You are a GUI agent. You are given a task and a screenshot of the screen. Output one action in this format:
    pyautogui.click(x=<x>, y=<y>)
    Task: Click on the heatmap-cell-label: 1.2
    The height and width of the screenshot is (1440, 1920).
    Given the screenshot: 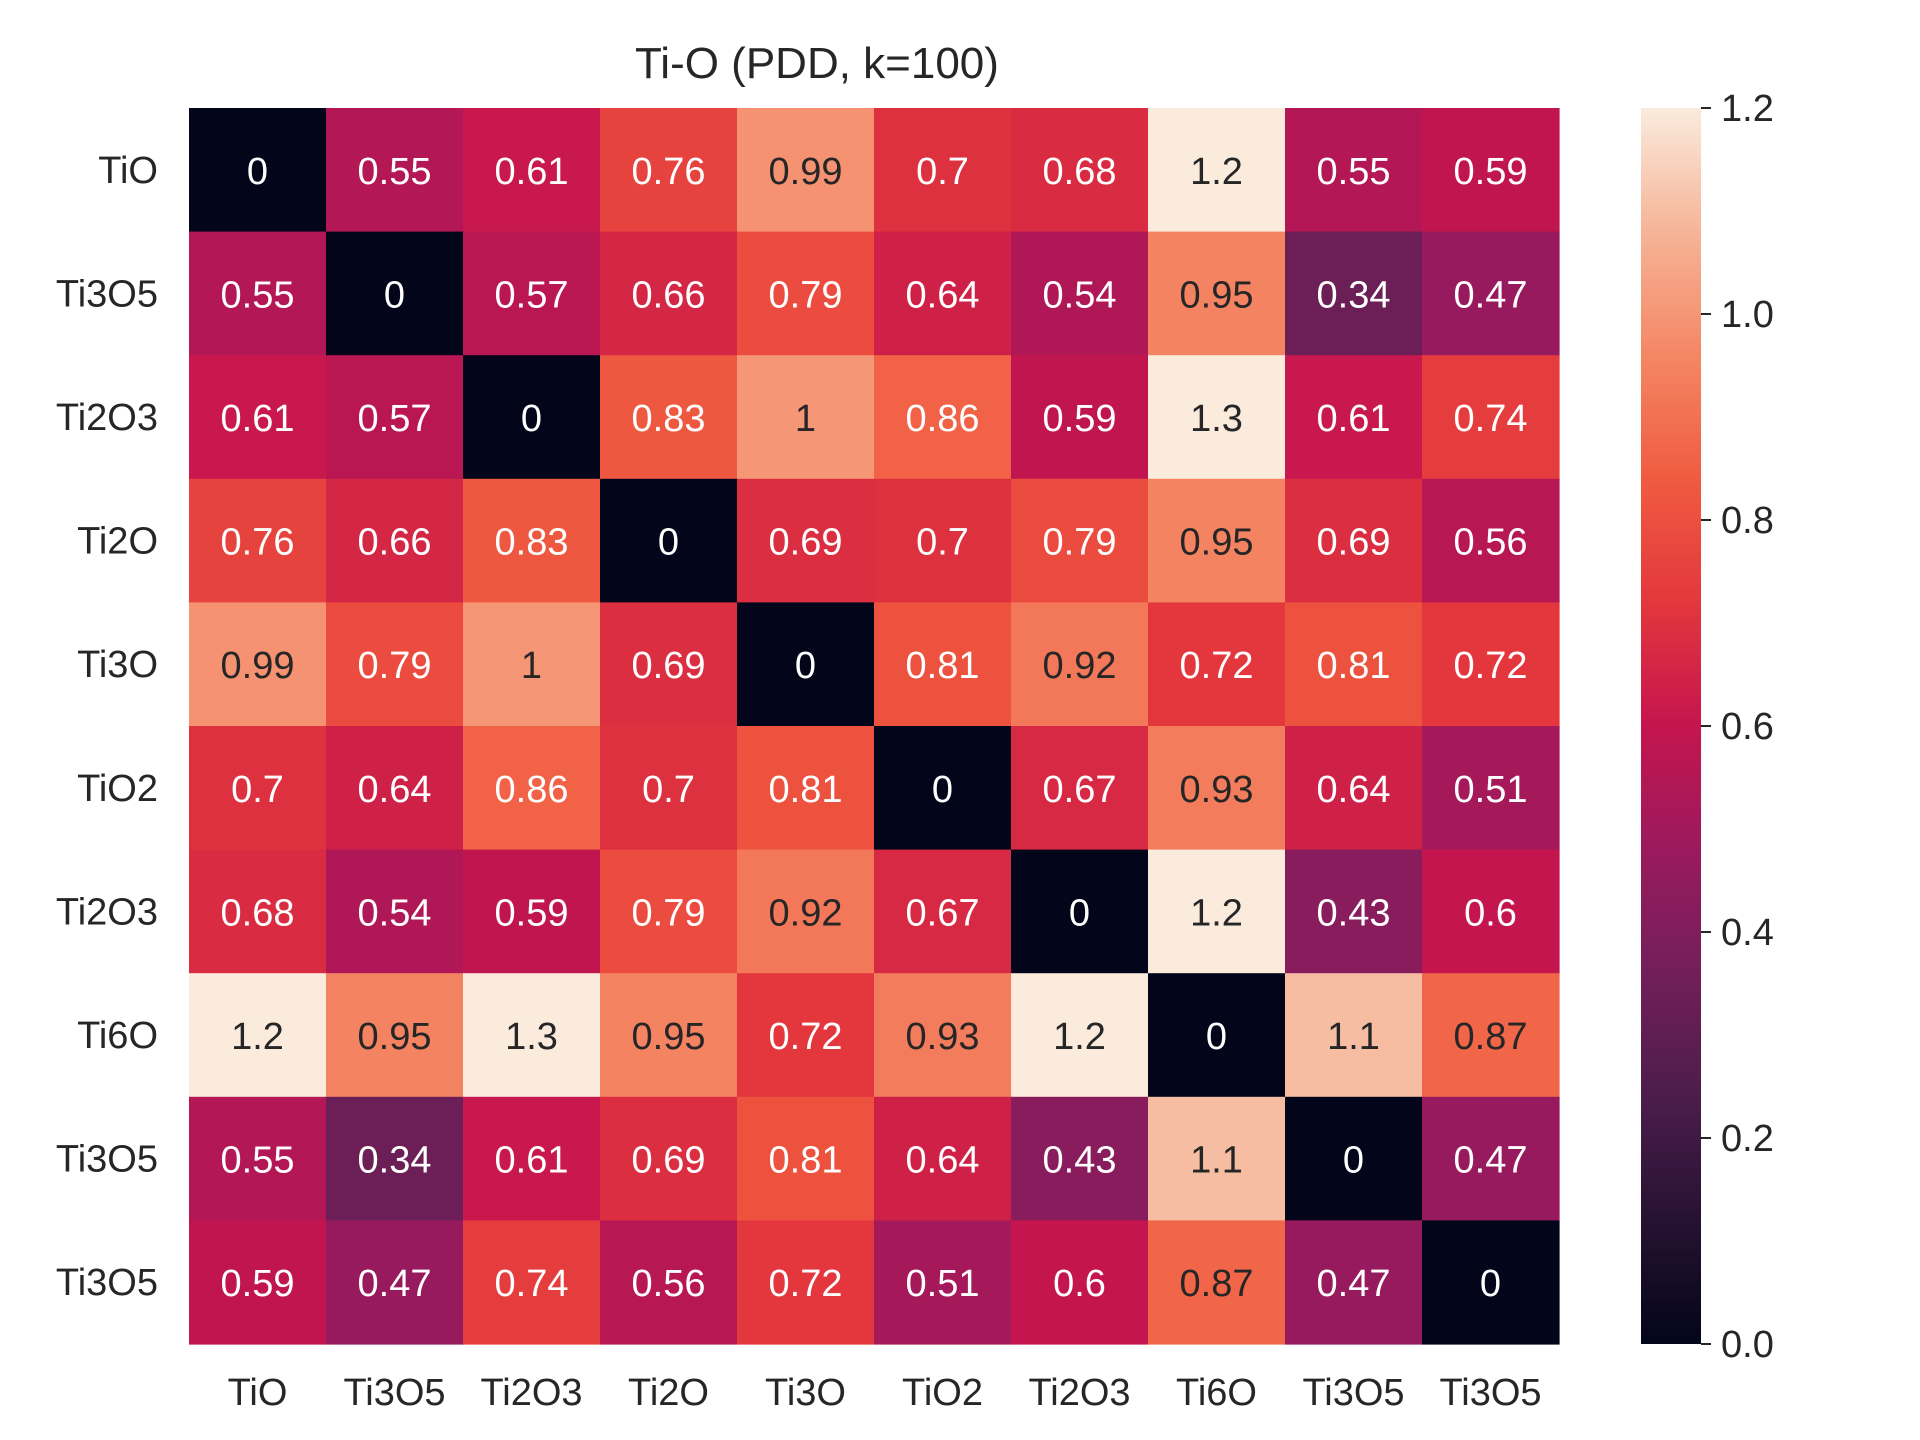 What is the action you would take?
    pyautogui.click(x=257, y=1037)
    